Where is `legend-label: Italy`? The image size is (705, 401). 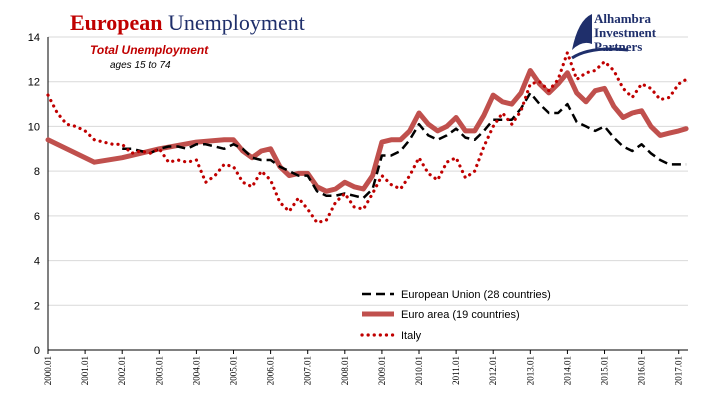
legend-label: Italy is located at coordinates (411, 336).